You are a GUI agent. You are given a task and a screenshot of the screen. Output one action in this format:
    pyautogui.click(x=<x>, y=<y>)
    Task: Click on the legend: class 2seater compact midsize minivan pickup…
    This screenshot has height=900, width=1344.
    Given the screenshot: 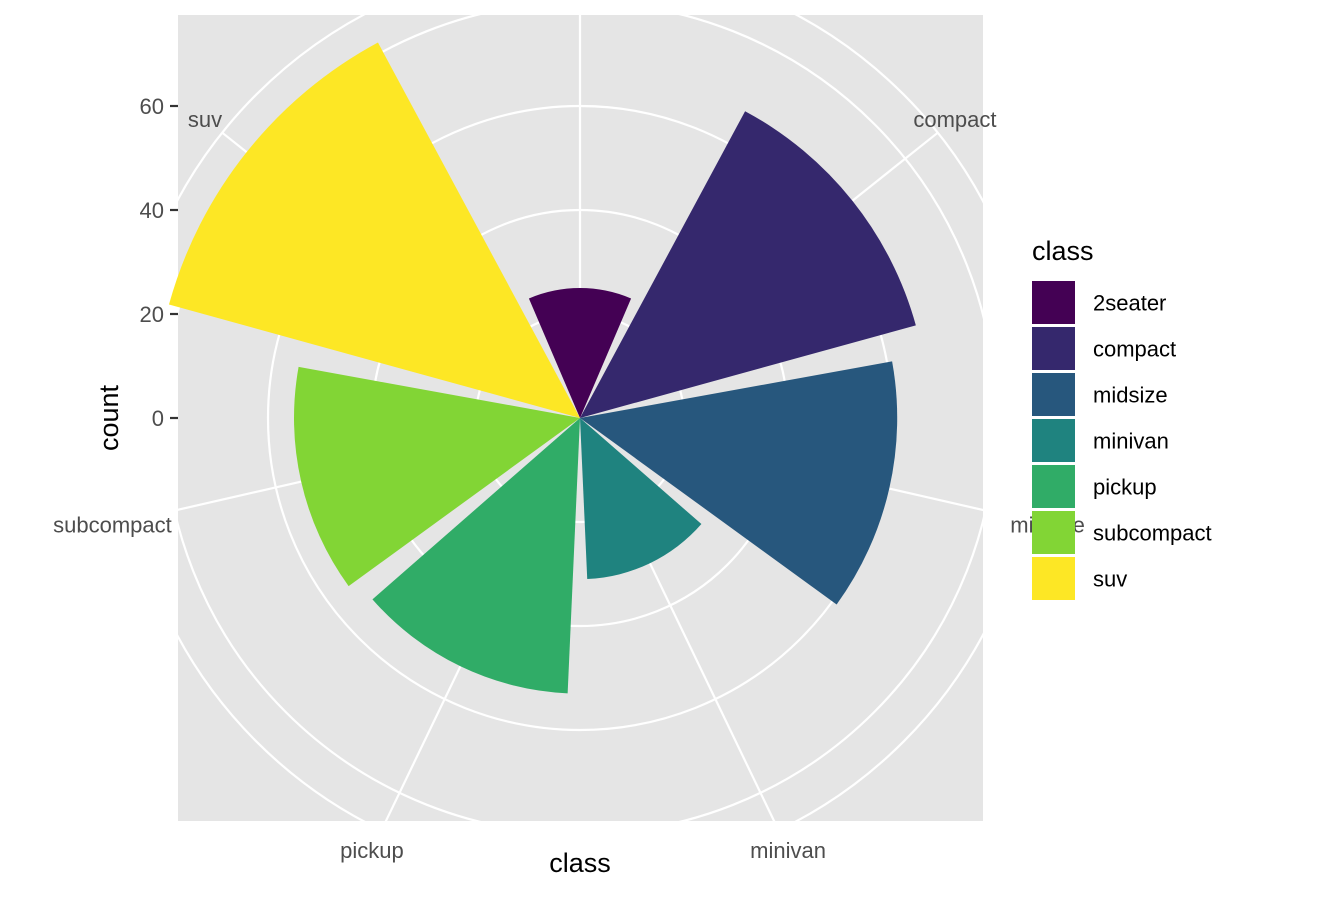 What is the action you would take?
    pyautogui.click(x=1122, y=418)
    